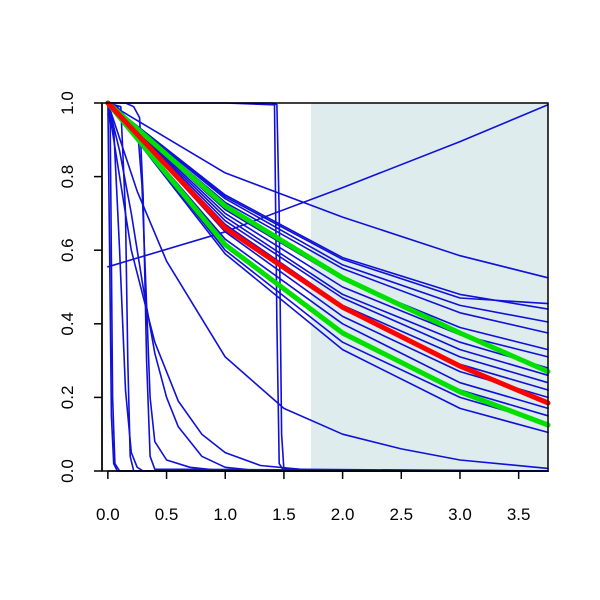 This screenshot has width=600, height=600. What do you see at coordinates (343, 514) in the screenshot?
I see `x-tick-label: 2.0` at bounding box center [343, 514].